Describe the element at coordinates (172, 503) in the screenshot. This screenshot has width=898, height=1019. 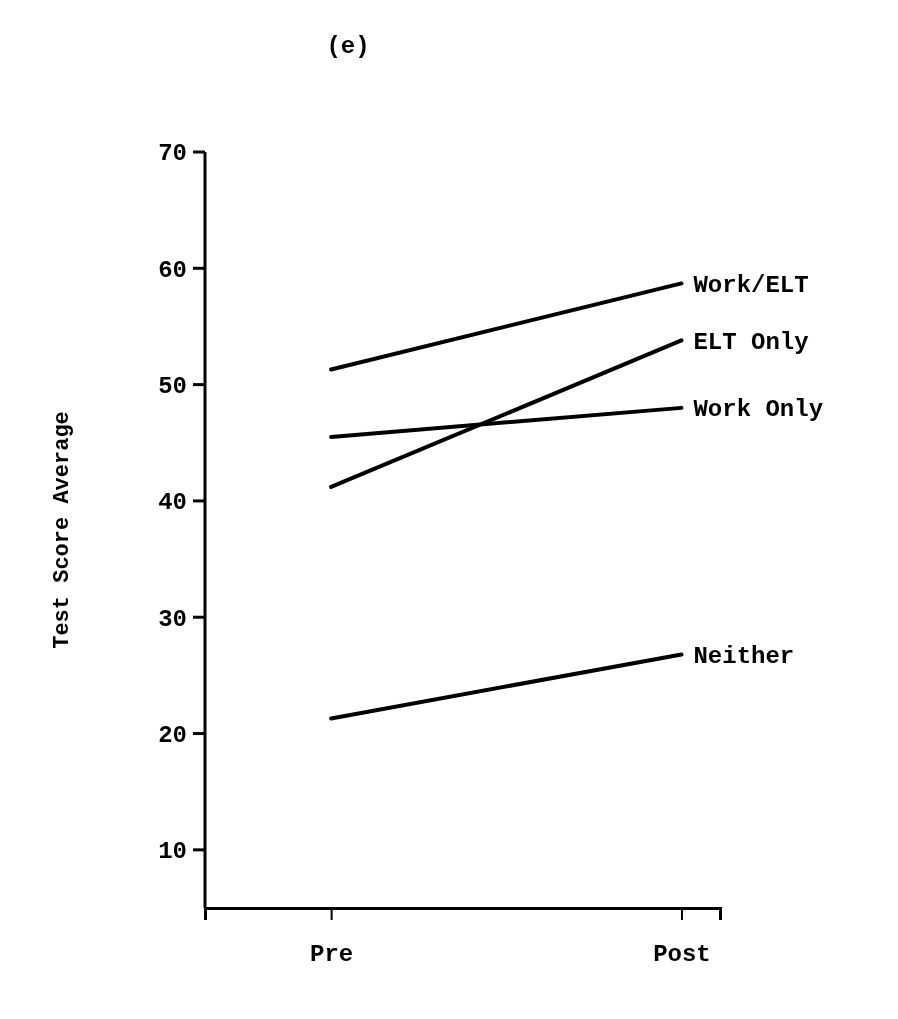
I see `y-tick-label: 40` at that location.